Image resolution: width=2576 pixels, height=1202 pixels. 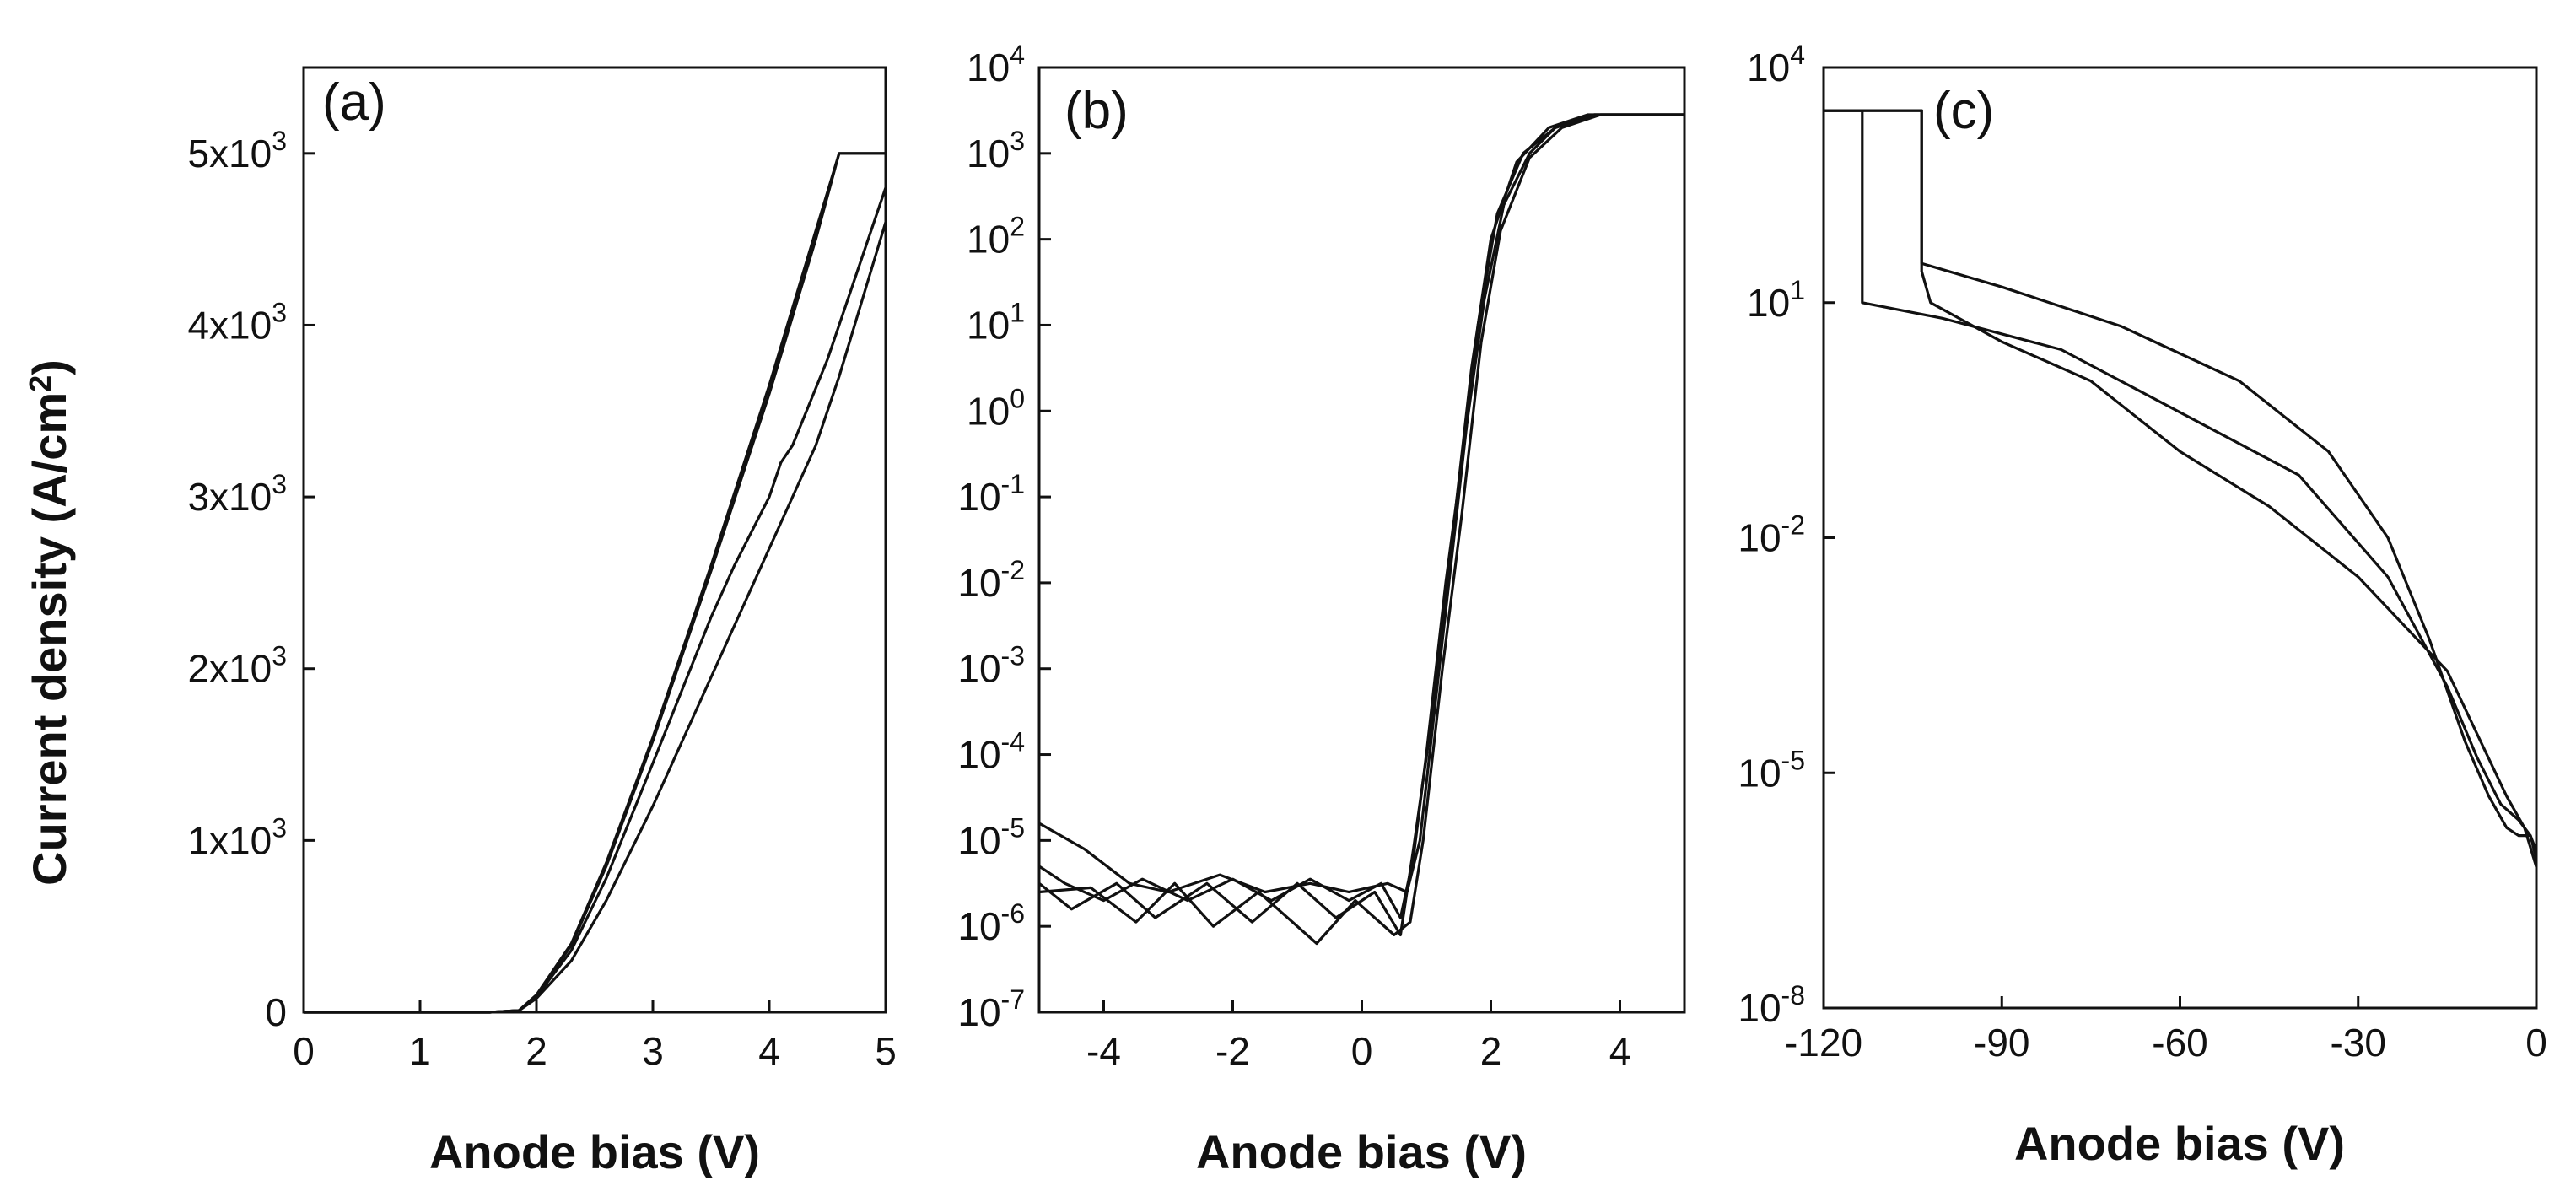 I want to click on panel-a-y-tick-label: 5x10³, so click(x=237, y=150).